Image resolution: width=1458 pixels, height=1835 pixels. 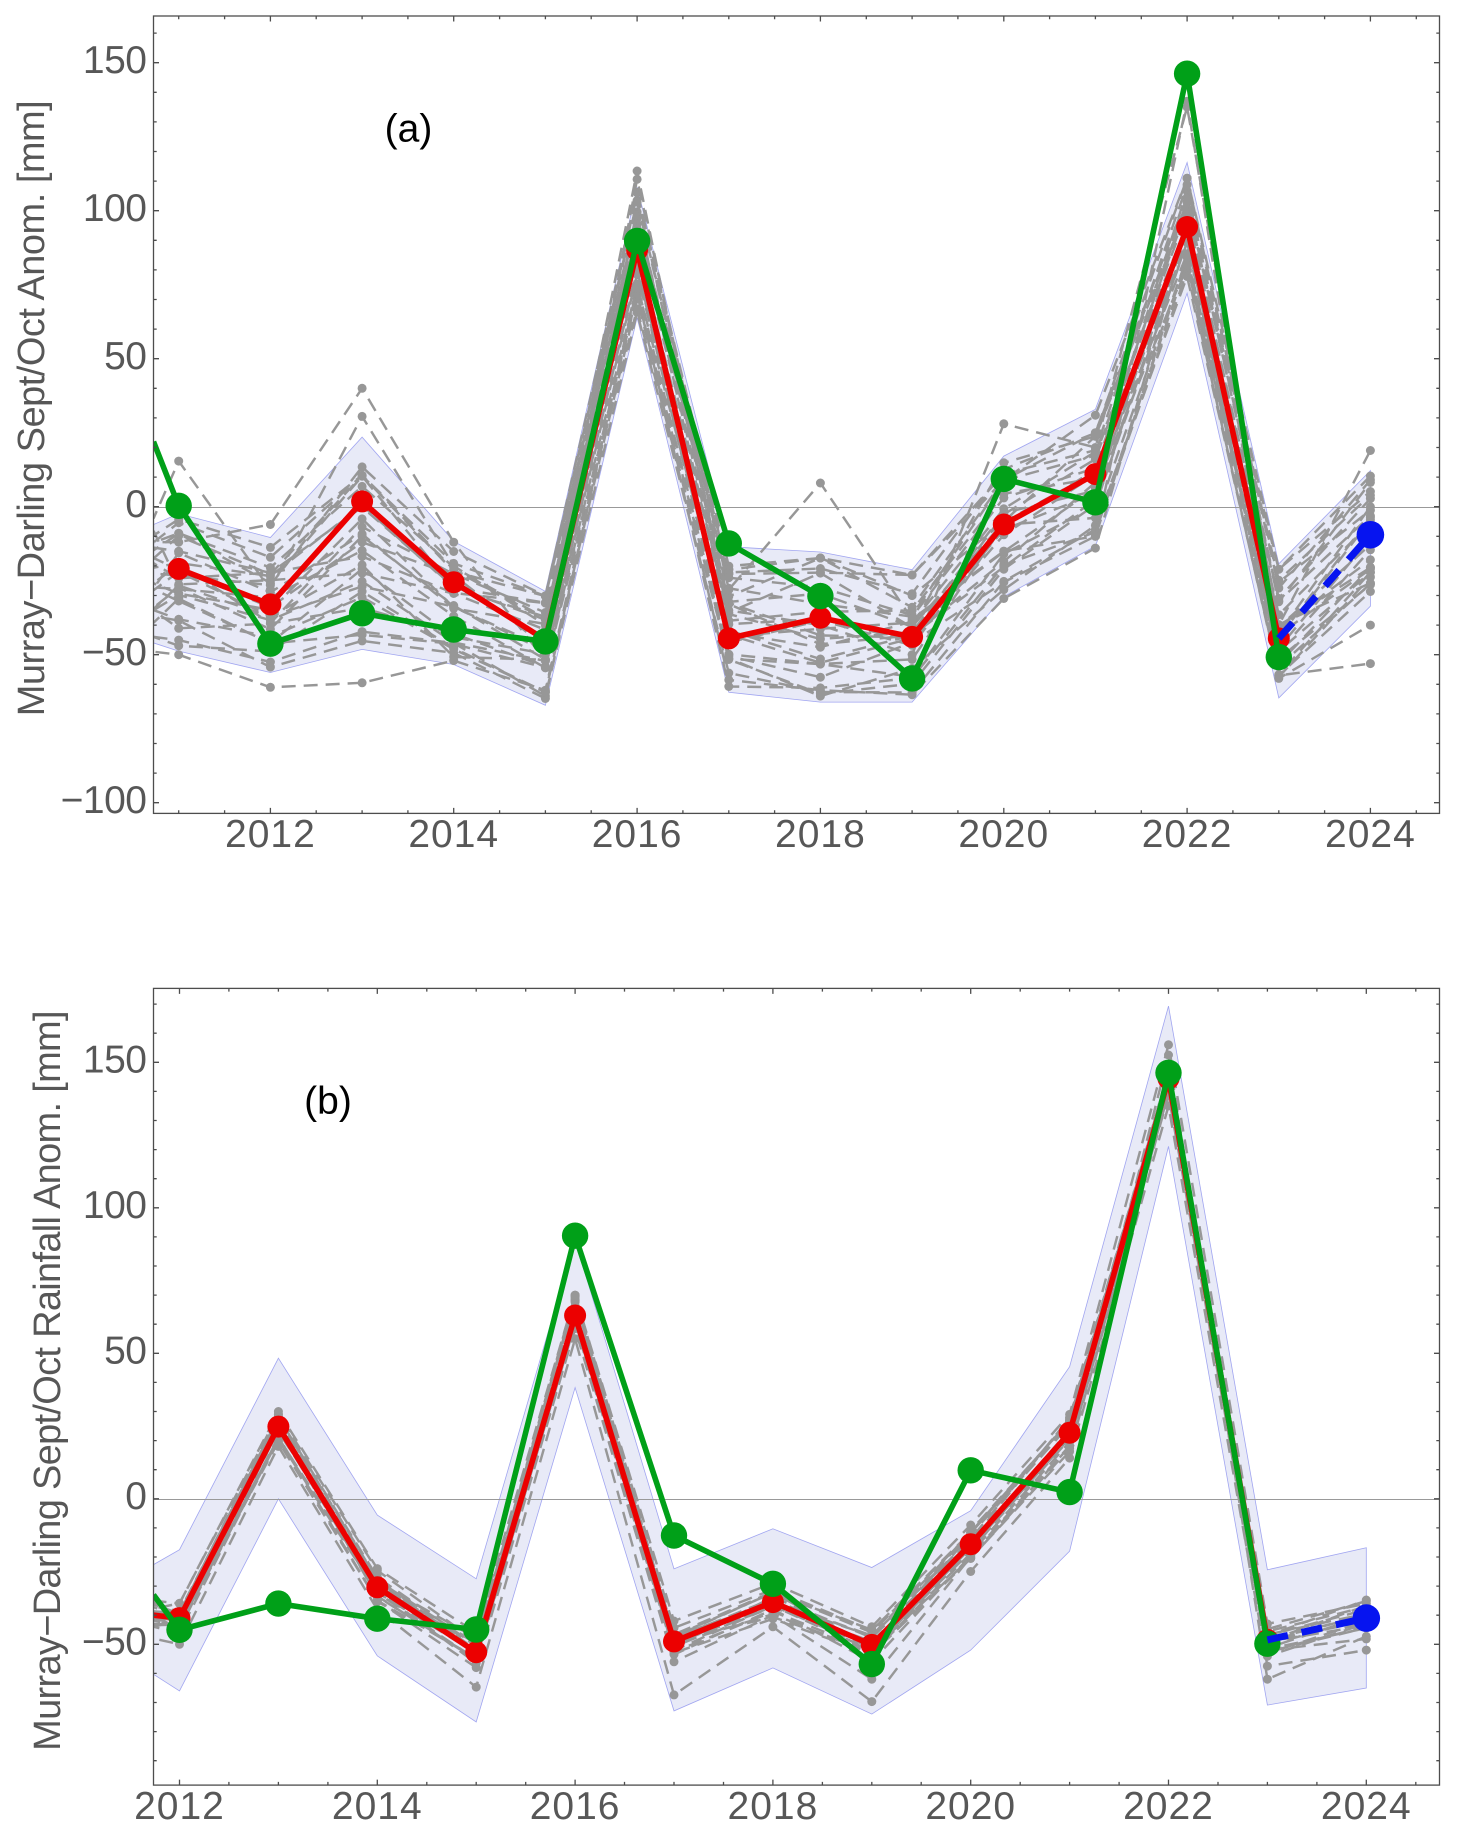 I want to click on svg-text: −100, so click(x=104, y=800).